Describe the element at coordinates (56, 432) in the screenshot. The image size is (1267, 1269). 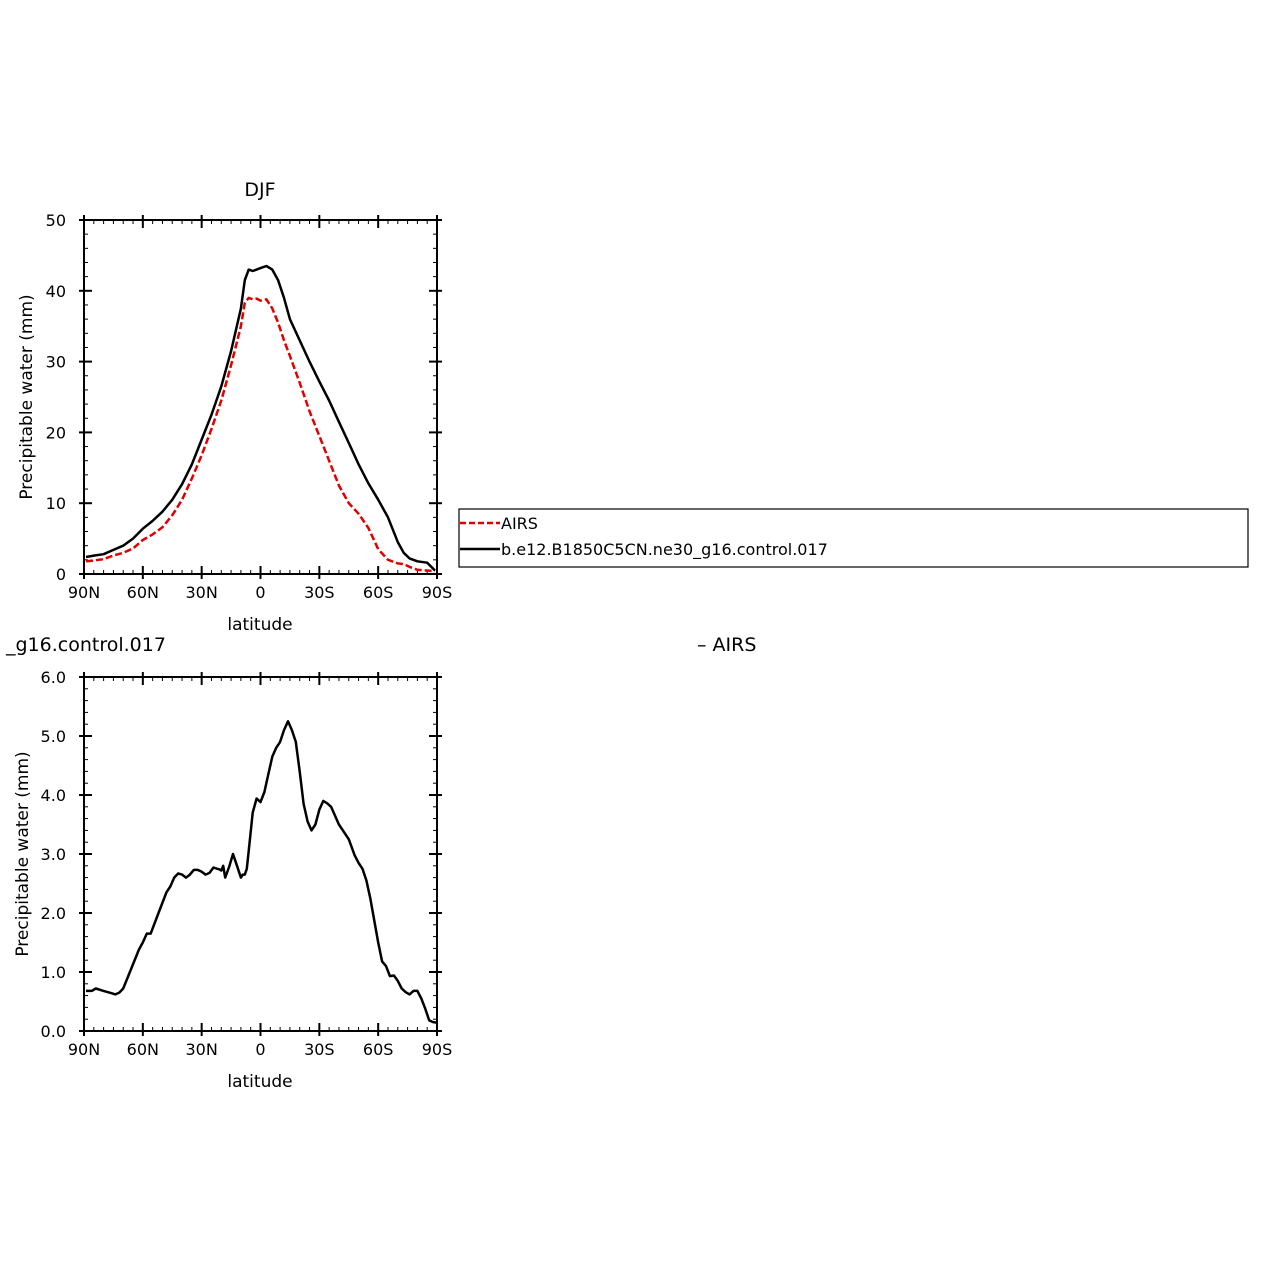
I see `y-tick-label: 20` at that location.